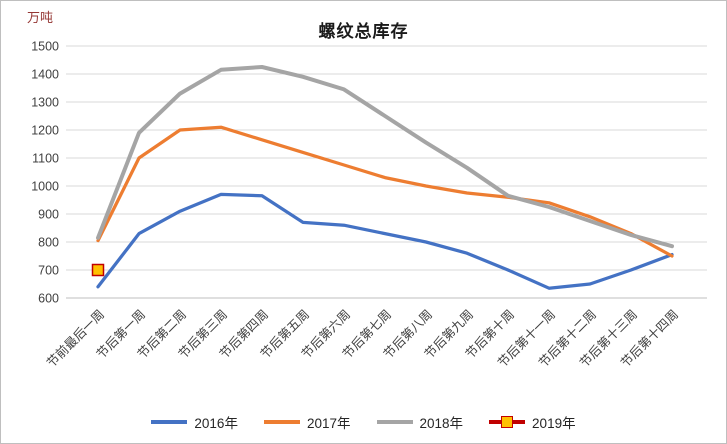 Image resolution: width=727 pixels, height=444 pixels. Describe the element at coordinates (45, 103) in the screenshot. I see `y-axis-tick-label: 1300` at that location.